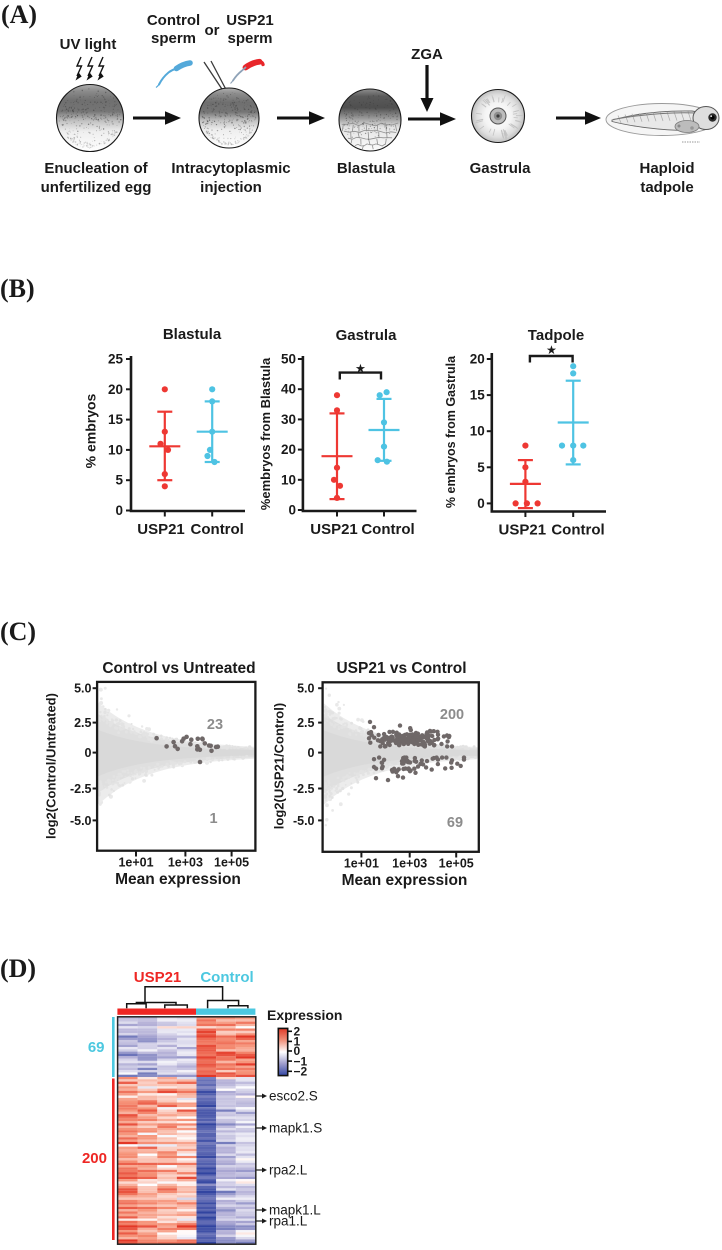  Describe the element at coordinates (427, 54) in the screenshot. I see `svg-text: ZGA` at that location.